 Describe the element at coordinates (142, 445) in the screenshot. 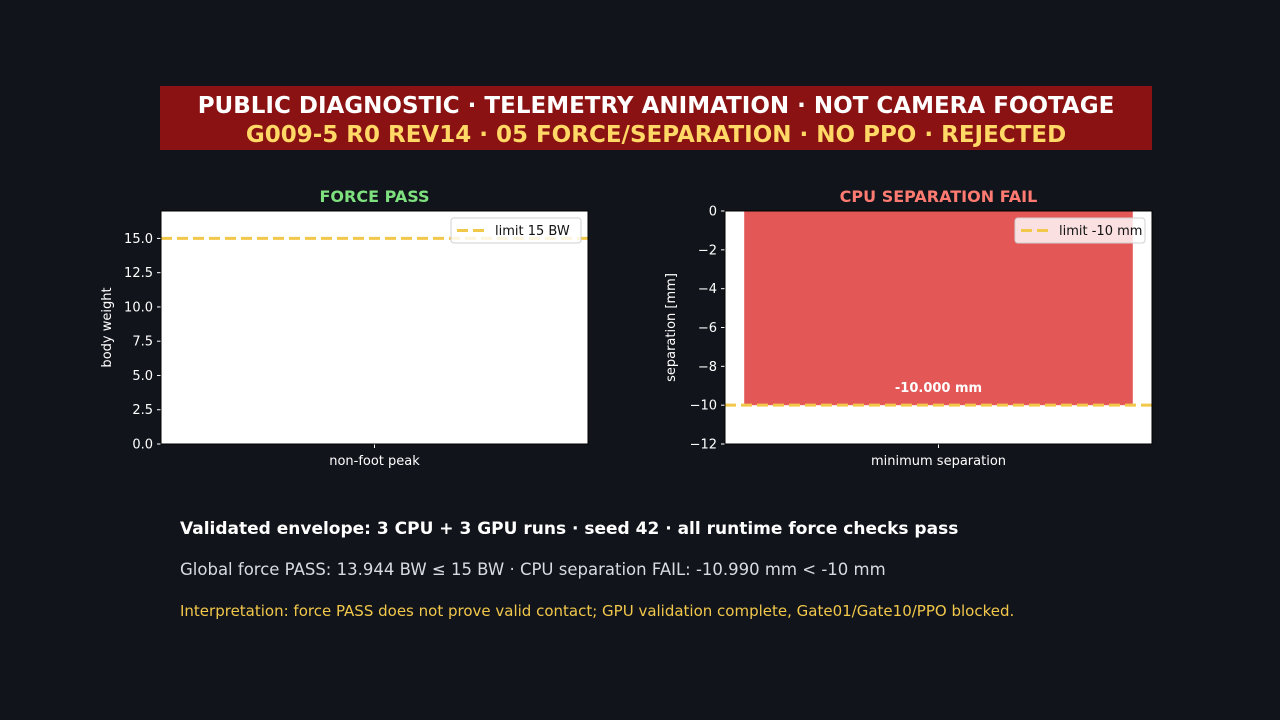

I see `y-tick-label: 0.0` at that location.